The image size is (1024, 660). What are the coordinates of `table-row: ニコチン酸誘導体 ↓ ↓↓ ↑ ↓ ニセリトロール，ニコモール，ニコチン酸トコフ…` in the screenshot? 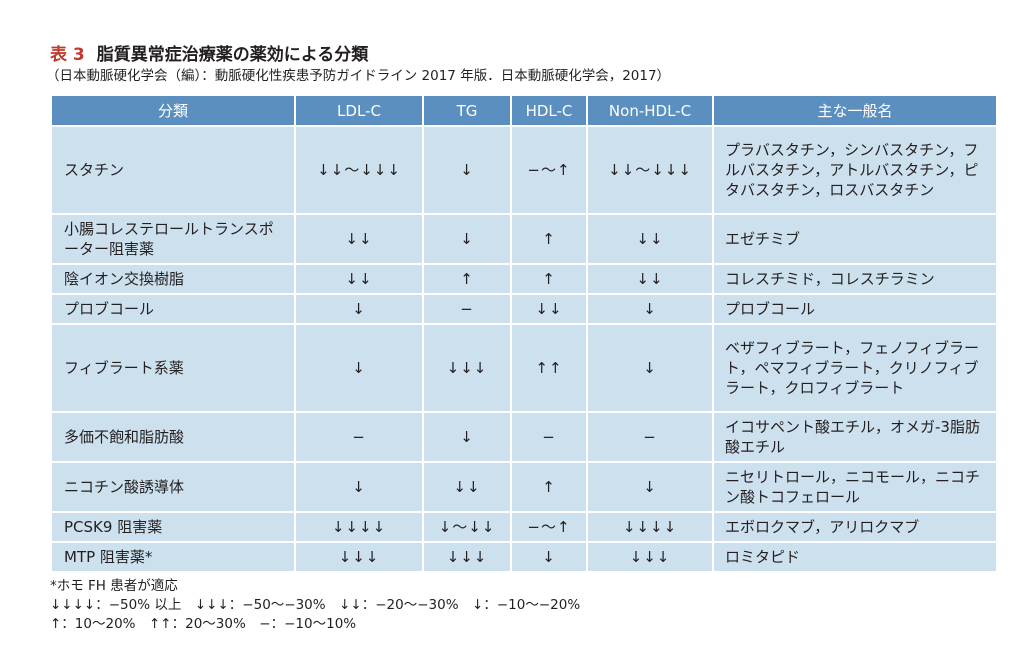 It's located at (524, 487).